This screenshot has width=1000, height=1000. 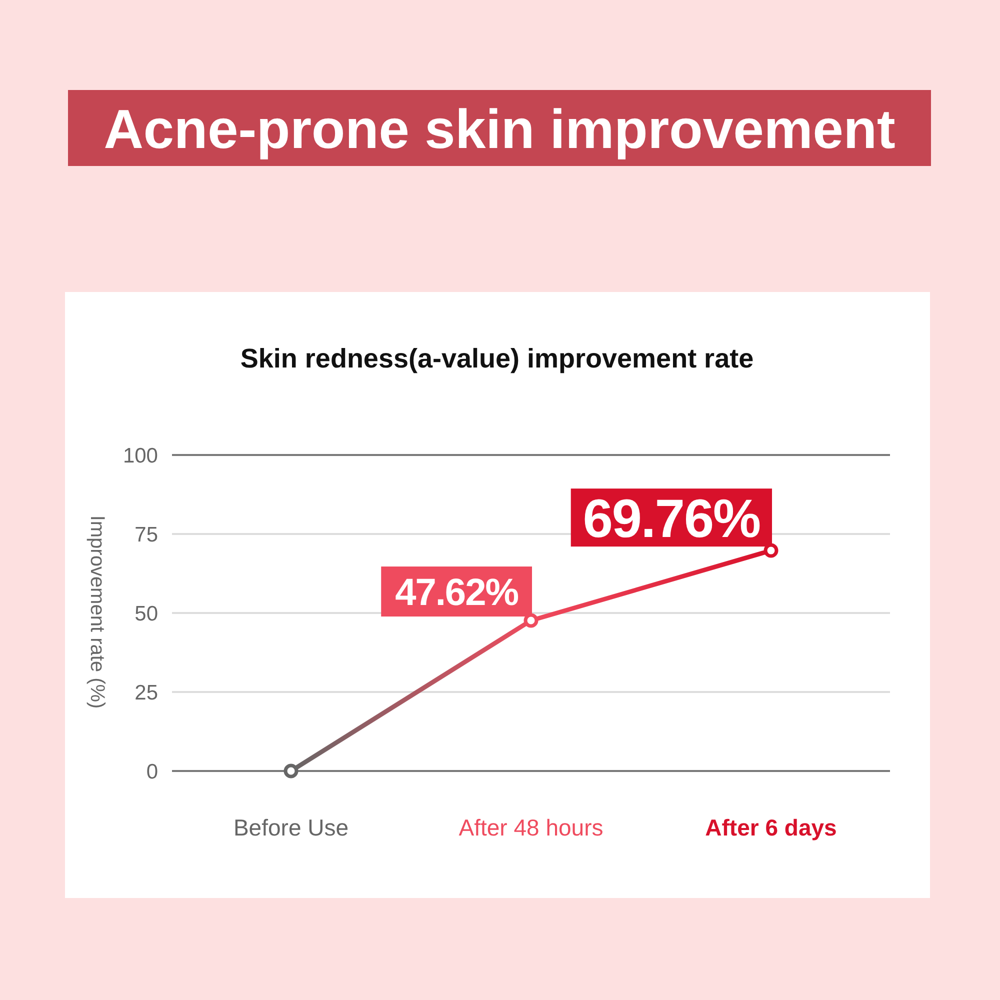 I want to click on y-tick-label: 50, so click(x=146, y=614).